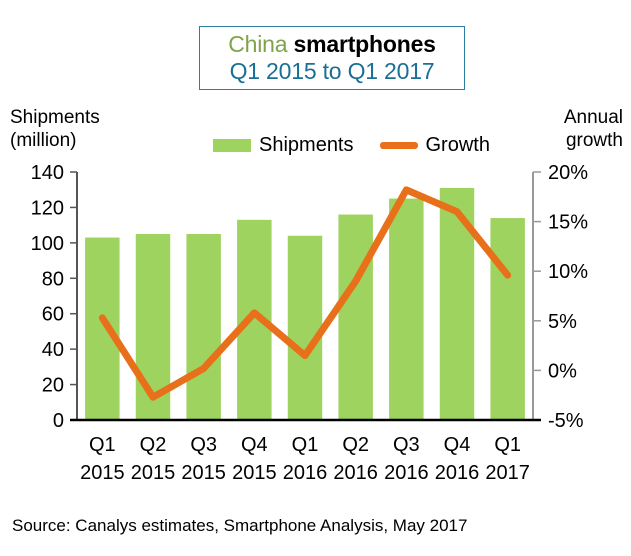  Describe the element at coordinates (47, 173) in the screenshot. I see `left-axis-tick-label: 140` at that location.